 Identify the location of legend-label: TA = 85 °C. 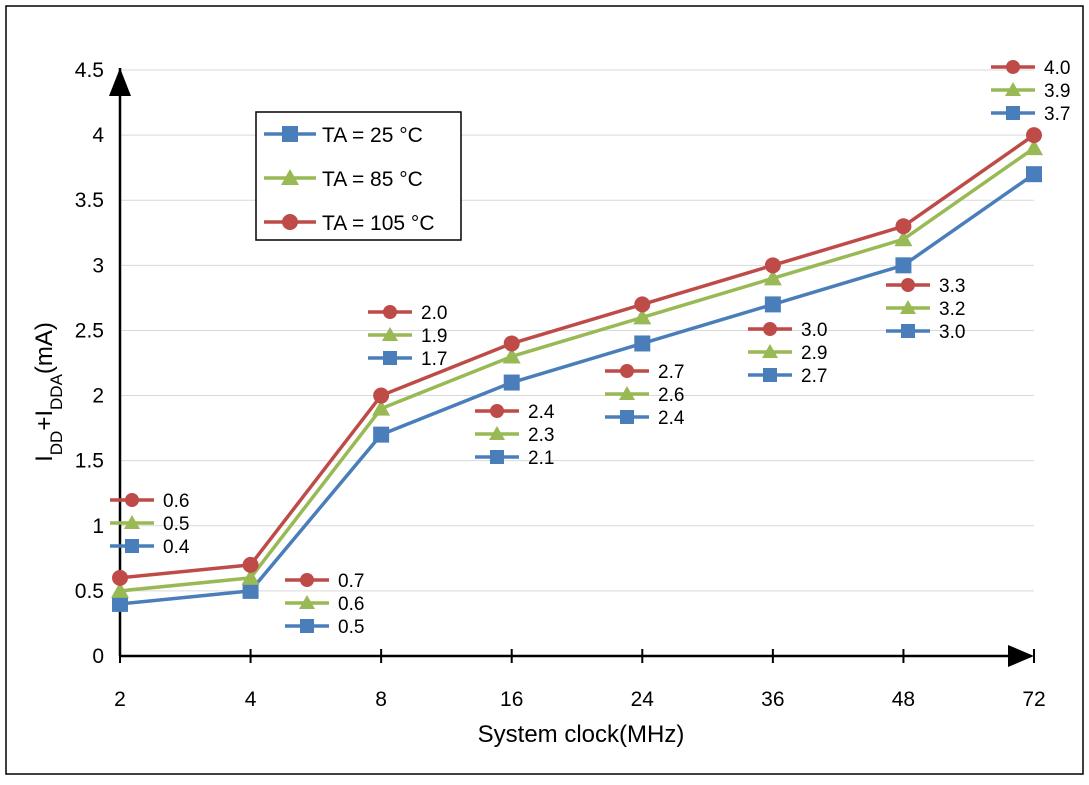
(372, 179).